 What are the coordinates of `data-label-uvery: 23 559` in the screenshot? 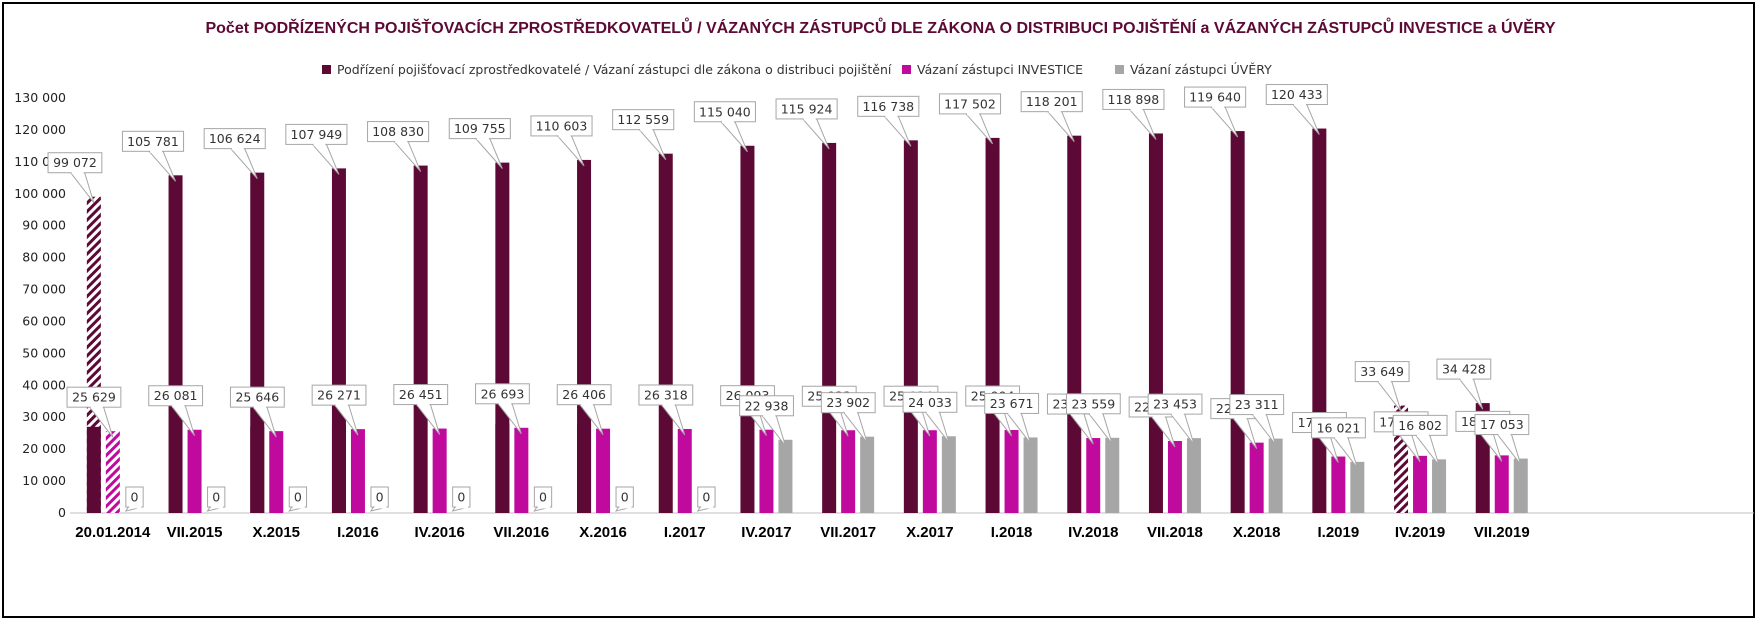 It's located at (1093, 419).